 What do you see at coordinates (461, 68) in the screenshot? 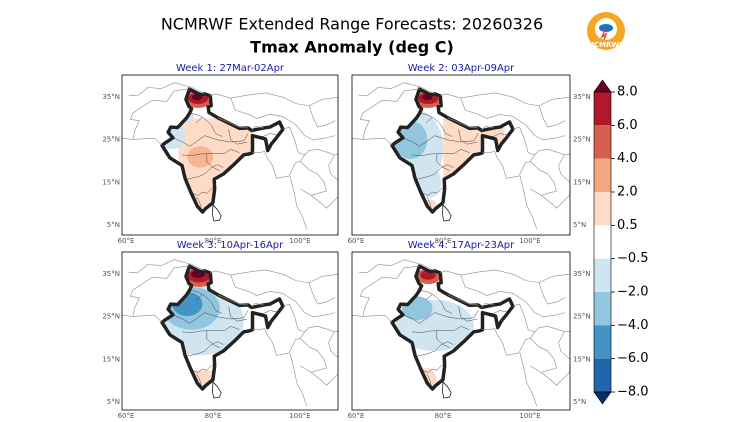
I see `panel-title: Week 2: 03Apr-09Apr` at bounding box center [461, 68].